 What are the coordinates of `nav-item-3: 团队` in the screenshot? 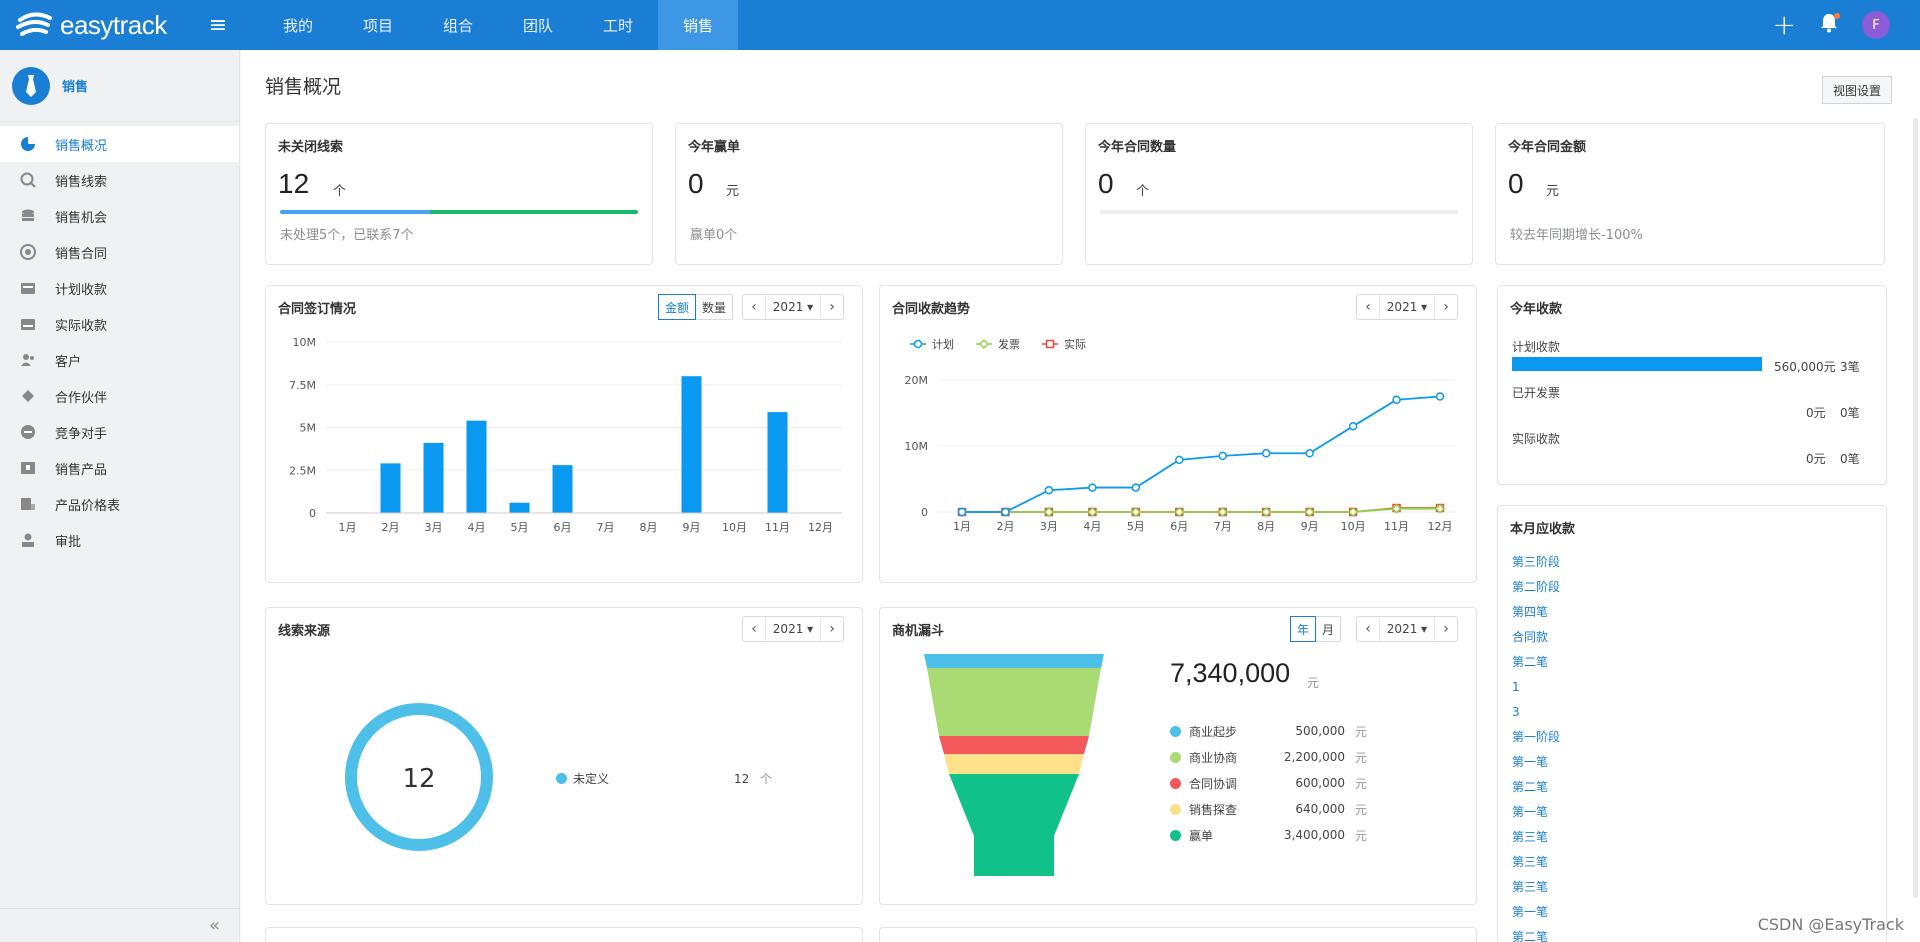 It's located at (537, 25).